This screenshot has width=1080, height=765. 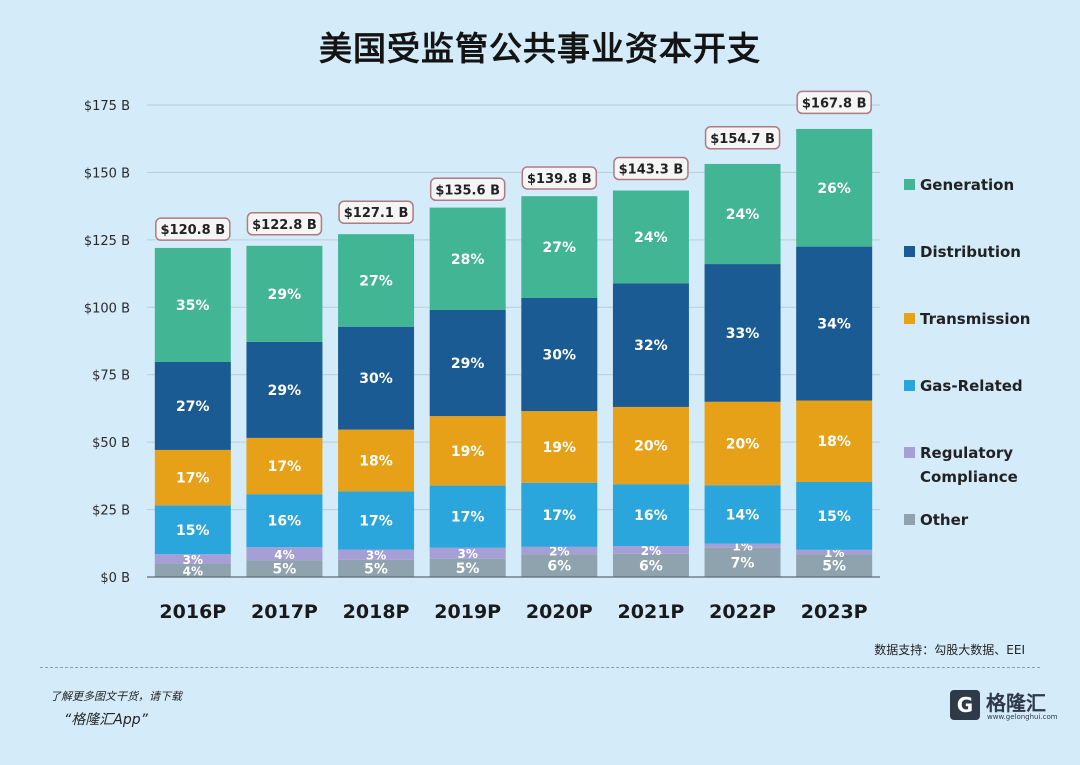 I want to click on legend-label: Regulatory, so click(x=966, y=453).